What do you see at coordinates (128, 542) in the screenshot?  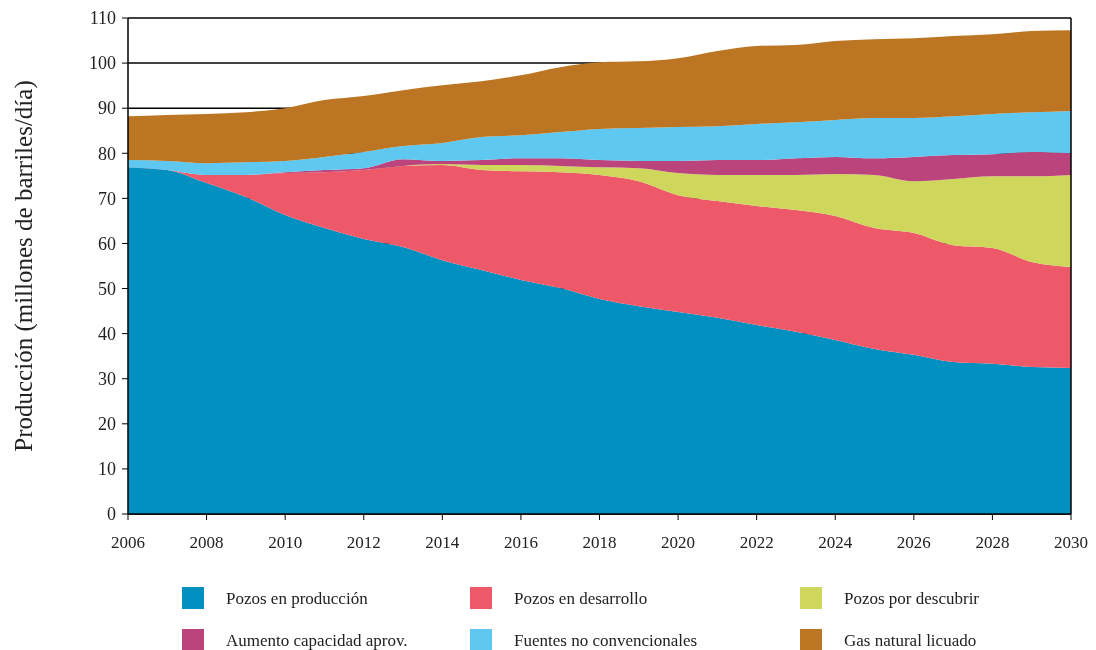 I see `x-tick-label: 2006` at bounding box center [128, 542].